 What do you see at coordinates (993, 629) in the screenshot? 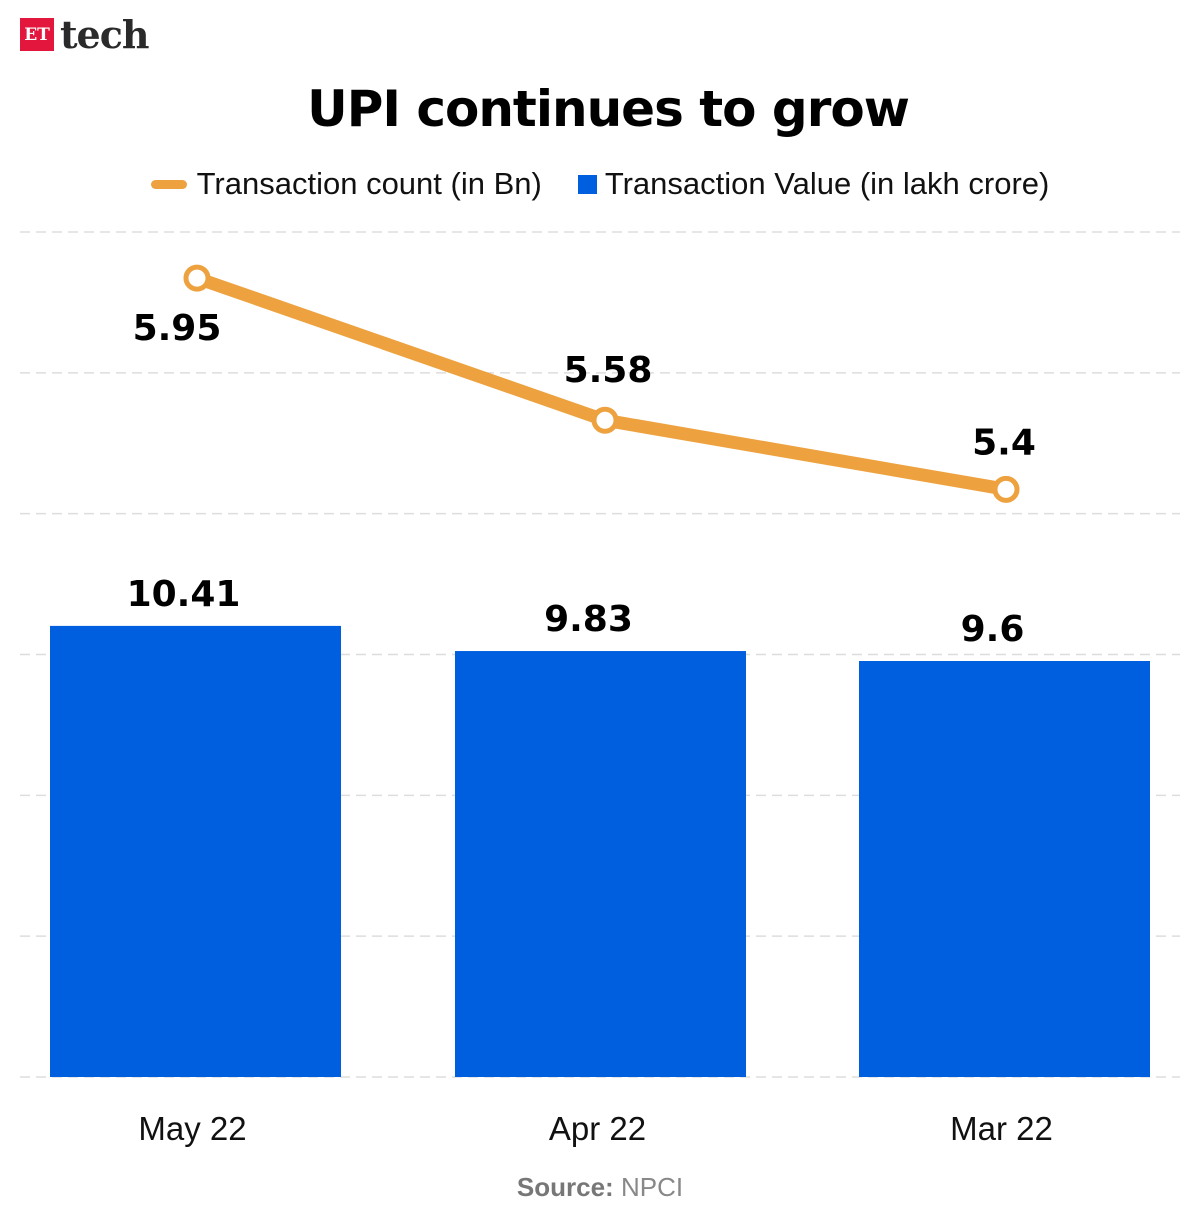
I see `bar-data-label: 9.6` at bounding box center [993, 629].